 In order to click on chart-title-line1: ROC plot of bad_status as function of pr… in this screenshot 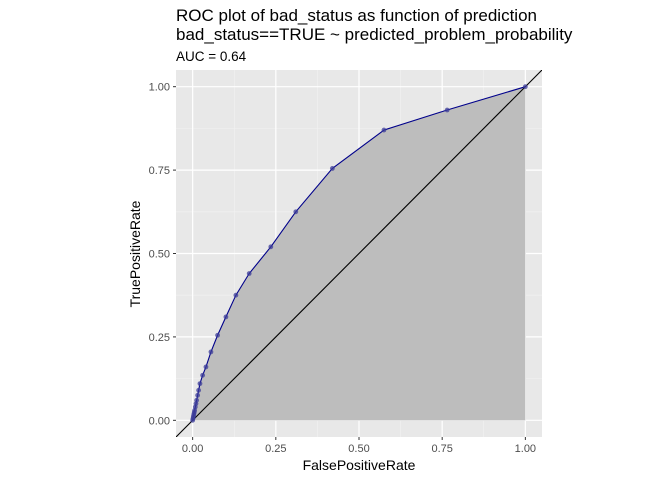, I will do `click(356, 15)`.